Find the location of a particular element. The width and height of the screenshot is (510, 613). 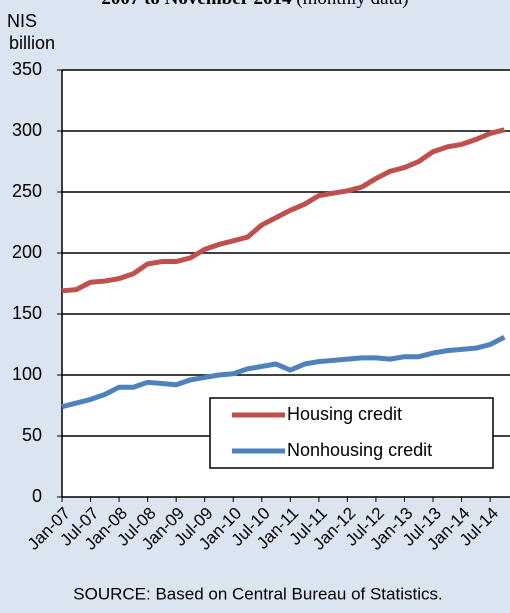

line-series is located at coordinates (283, 372).